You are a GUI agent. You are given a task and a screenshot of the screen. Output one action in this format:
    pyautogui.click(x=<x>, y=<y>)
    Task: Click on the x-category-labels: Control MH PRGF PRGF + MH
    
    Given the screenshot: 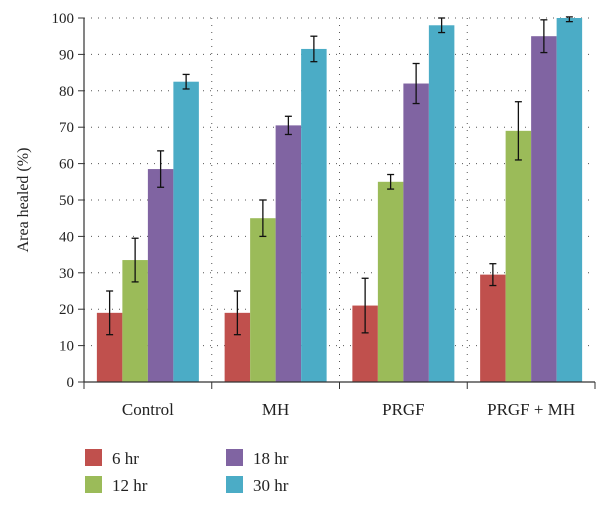 What is the action you would take?
    pyautogui.click(x=348, y=409)
    